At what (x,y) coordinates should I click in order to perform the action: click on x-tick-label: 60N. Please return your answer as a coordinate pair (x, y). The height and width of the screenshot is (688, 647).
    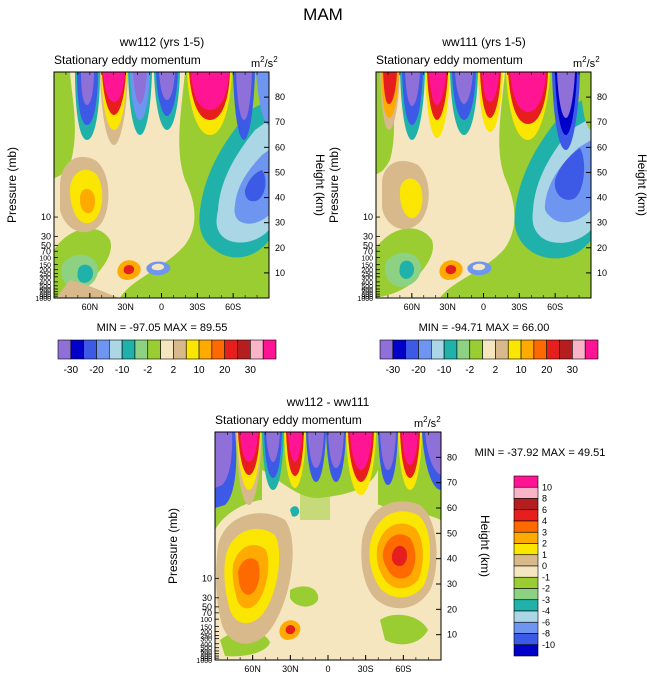
    Looking at the image, I should click on (252, 669).